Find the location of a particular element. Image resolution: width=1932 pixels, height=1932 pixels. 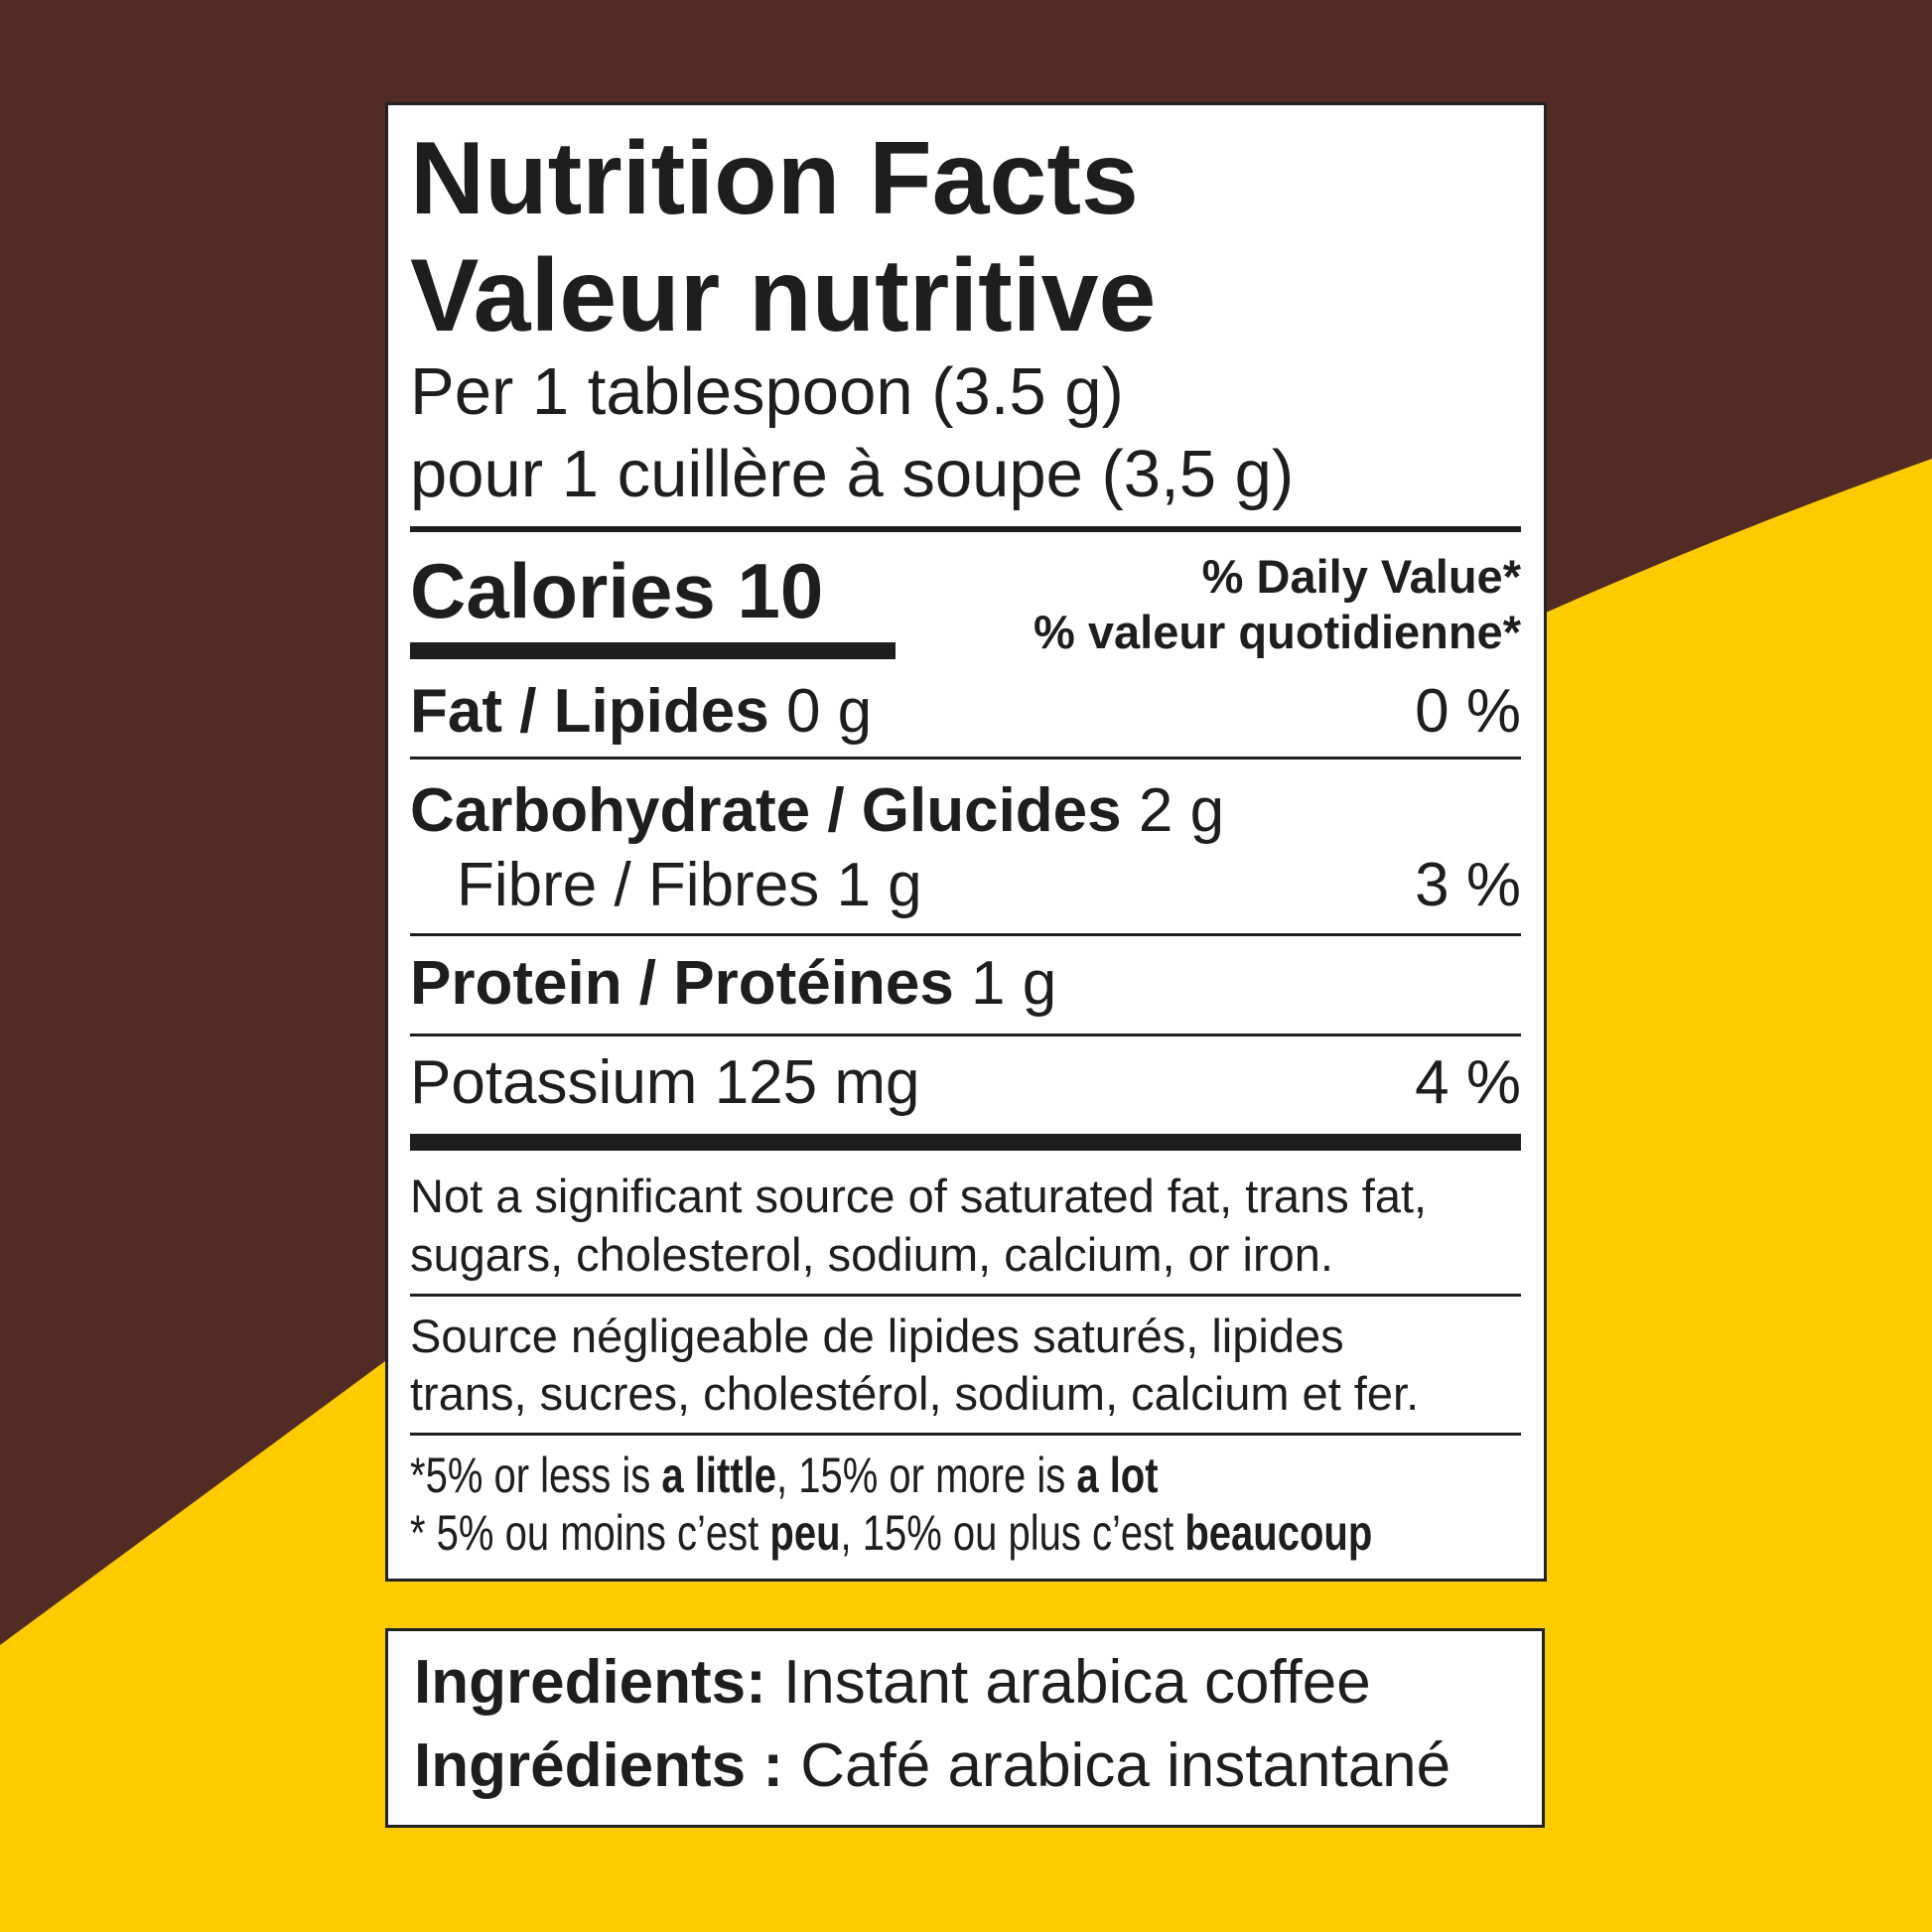

nutrient-amount: 2 g is located at coordinates (1181, 811).